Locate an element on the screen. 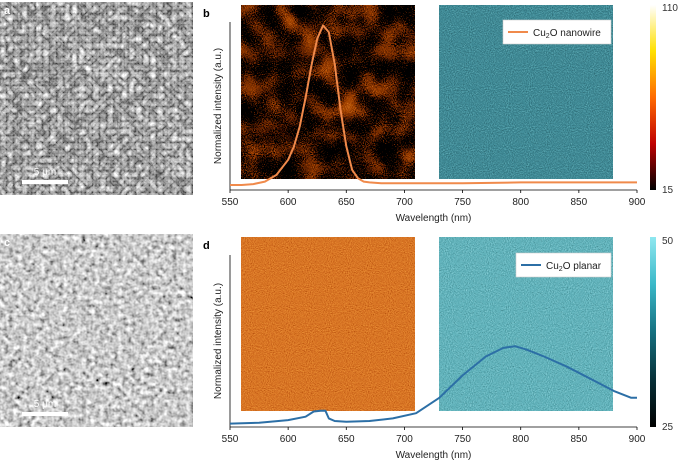 Image resolution: width=685 pixels, height=462 pixels. sem-image-nanowire is located at coordinates (96, 98).